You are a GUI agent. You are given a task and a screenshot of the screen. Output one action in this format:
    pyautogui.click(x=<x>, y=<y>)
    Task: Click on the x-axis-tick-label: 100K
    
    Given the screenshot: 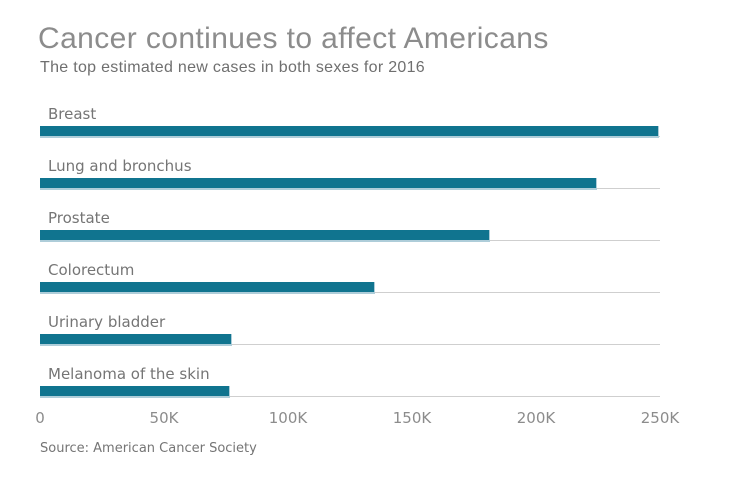 What is the action you would take?
    pyautogui.click(x=288, y=418)
    